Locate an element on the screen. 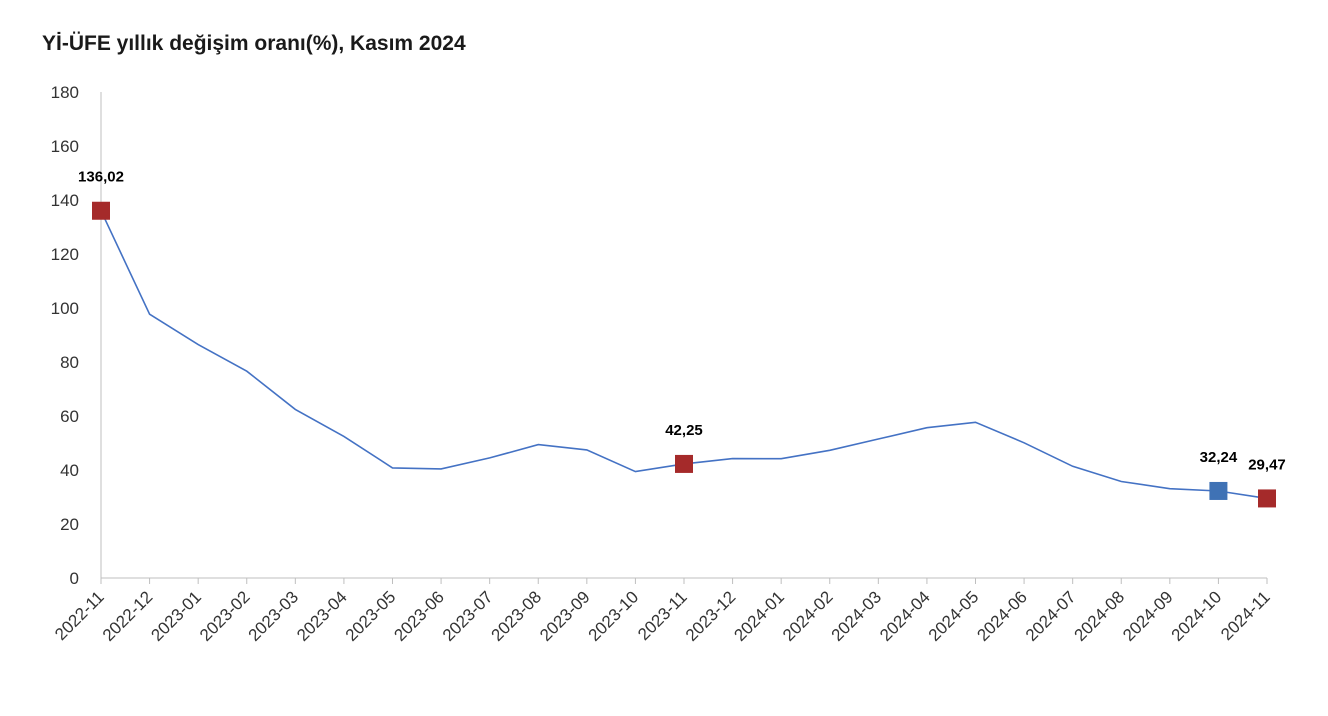 This screenshot has width=1328, height=716. y-tick-label: 40 is located at coordinates (69, 470).